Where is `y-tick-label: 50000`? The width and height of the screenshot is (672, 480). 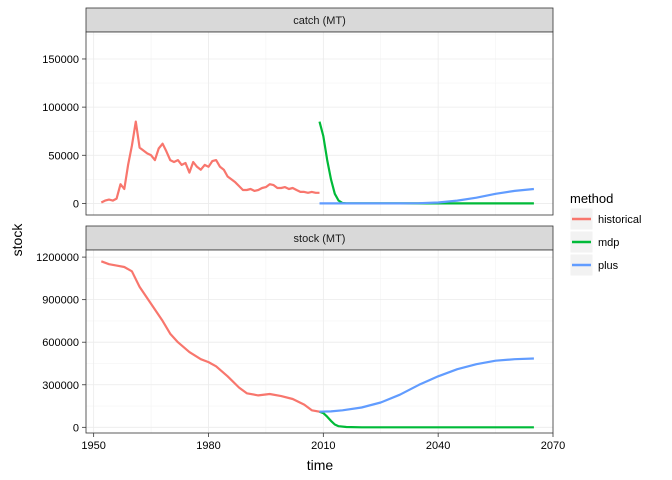 y-tick-label: 50000 is located at coordinates (63, 156).